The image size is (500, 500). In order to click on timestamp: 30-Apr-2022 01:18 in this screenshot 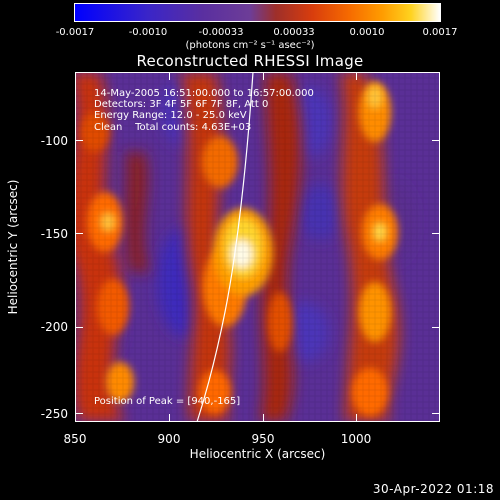, I will do `click(433, 489)`.